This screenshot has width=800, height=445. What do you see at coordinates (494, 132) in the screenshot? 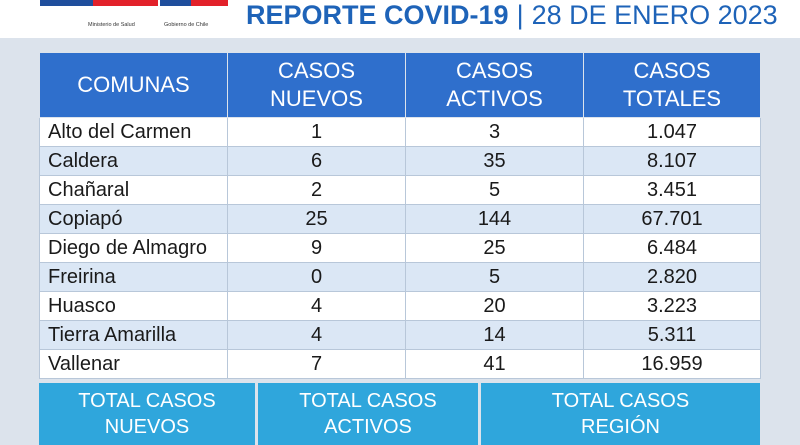
I see `casos-activos-cell: 3` at bounding box center [494, 132].